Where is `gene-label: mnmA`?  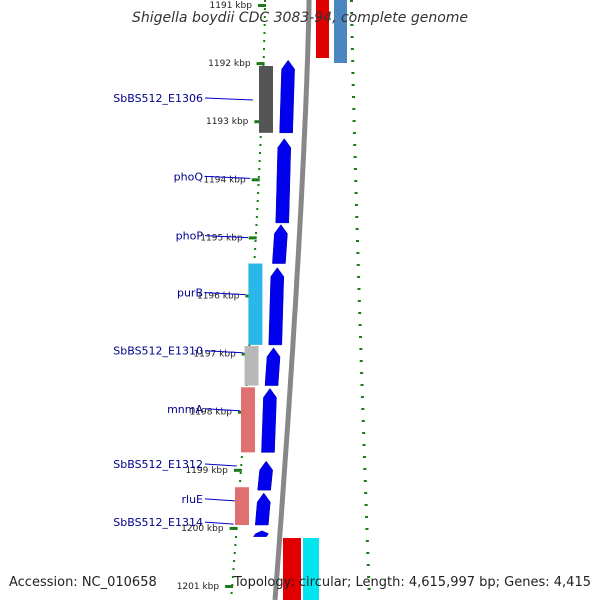 gene-label: mnmA is located at coordinates (185, 409).